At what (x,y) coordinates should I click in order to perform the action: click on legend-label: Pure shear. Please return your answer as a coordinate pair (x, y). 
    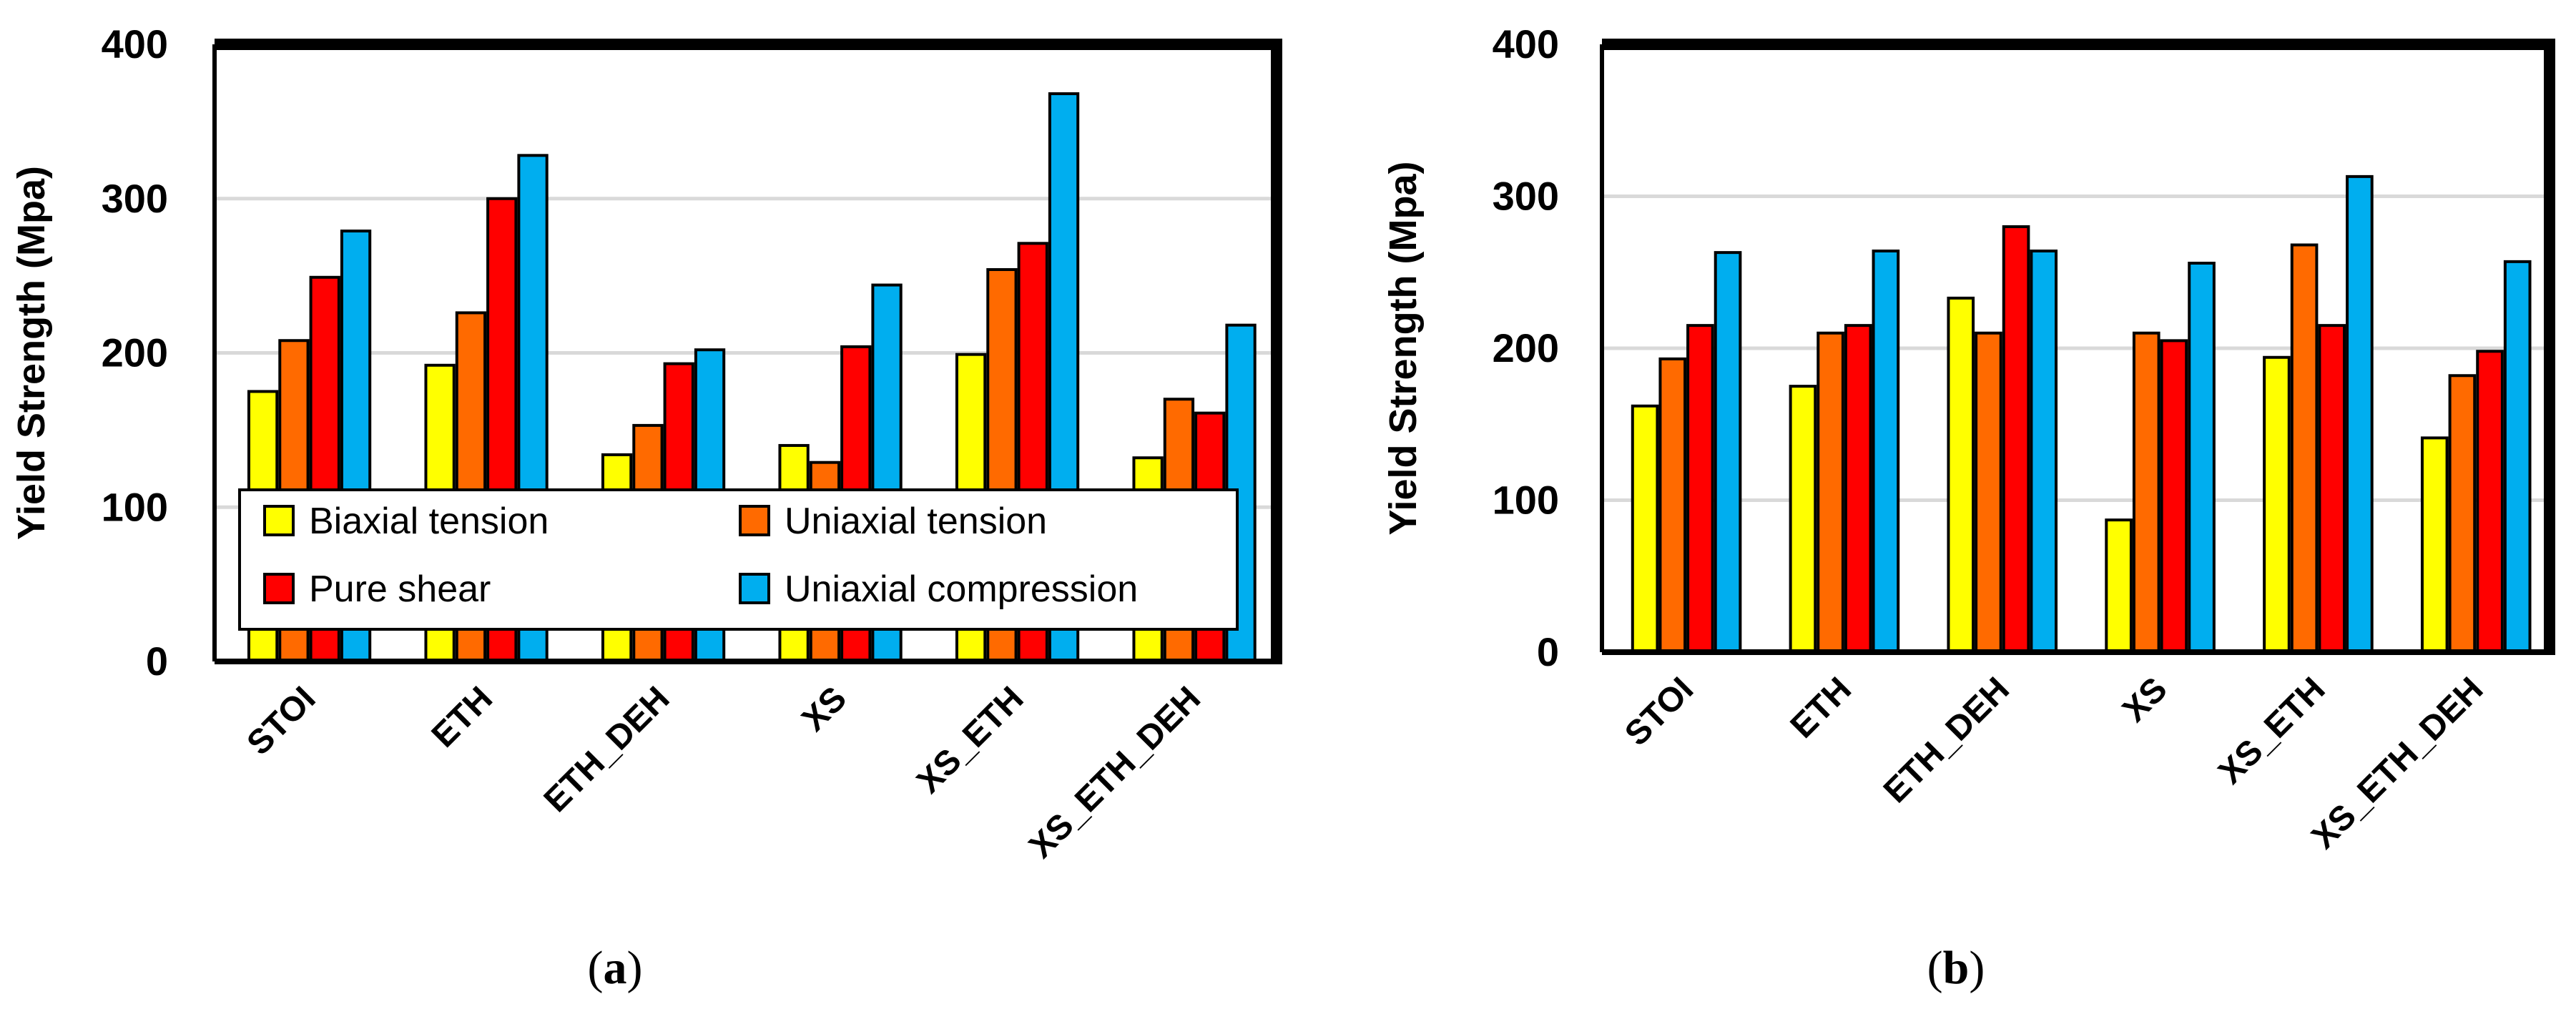
    Looking at the image, I should click on (400, 589).